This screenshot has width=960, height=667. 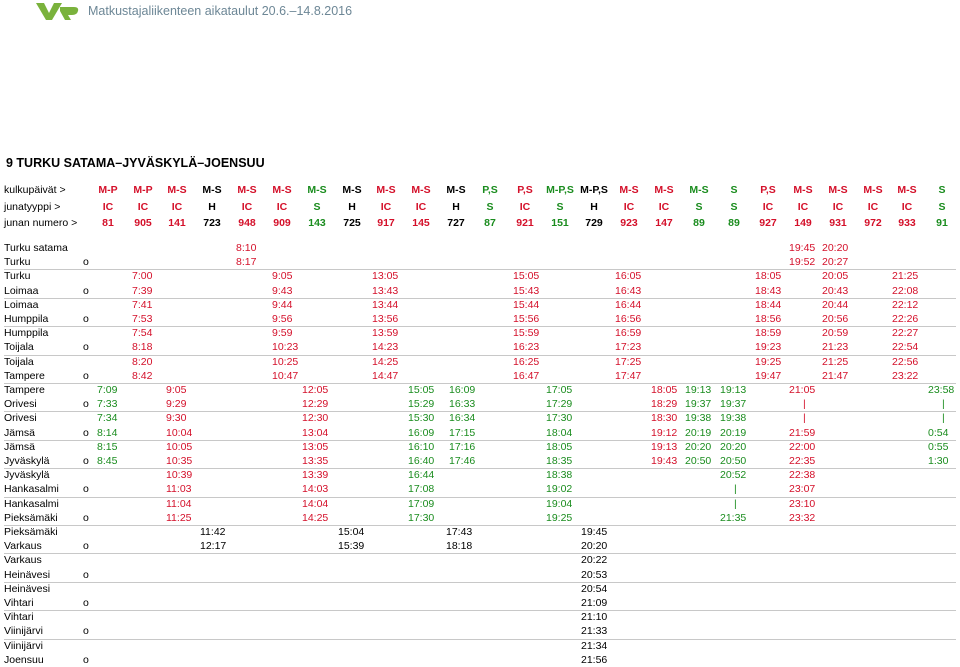 What do you see at coordinates (768, 361) in the screenshot?
I see `time-cell: 19:25` at bounding box center [768, 361].